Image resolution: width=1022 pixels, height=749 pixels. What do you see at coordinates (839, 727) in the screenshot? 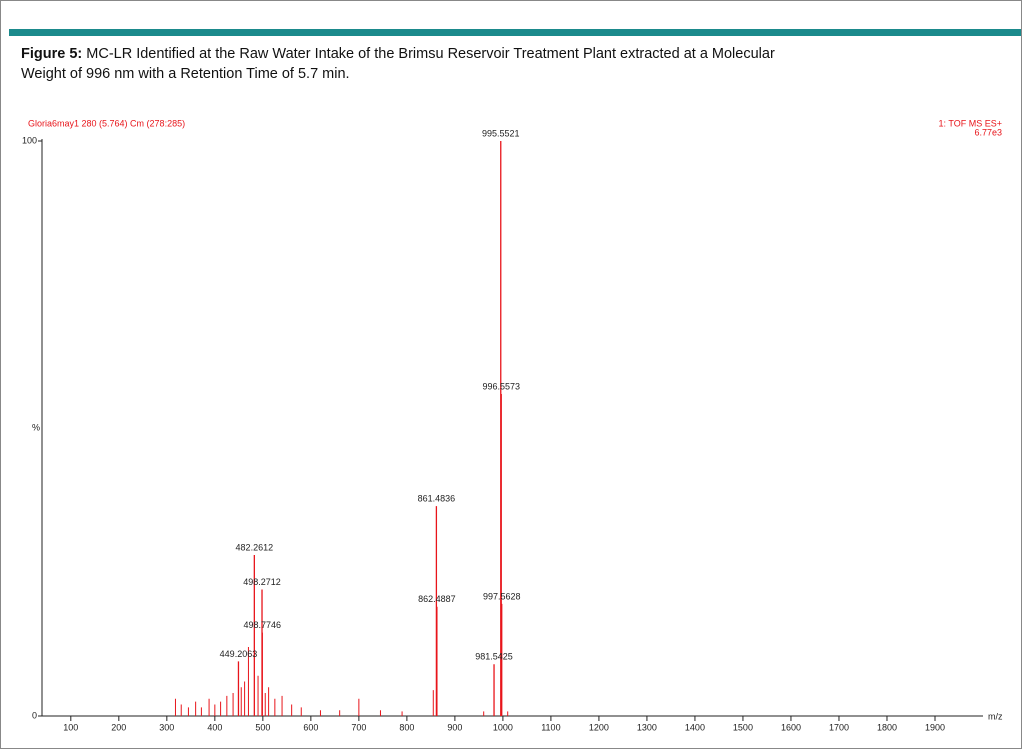
I see `x-tick-label: 1700` at bounding box center [839, 727].